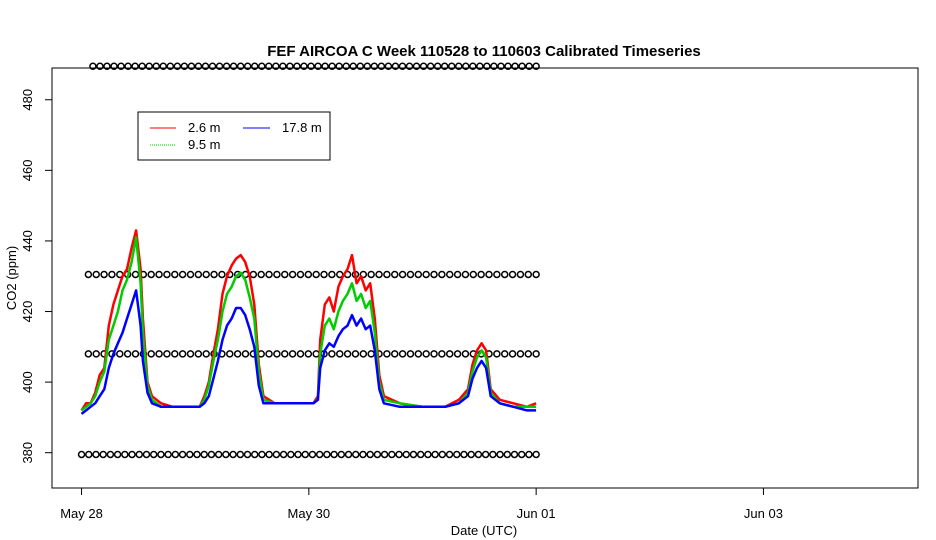 The width and height of the screenshot is (936, 540). What do you see at coordinates (763, 513) in the screenshot?
I see `x-tick-label: Jun 03` at bounding box center [763, 513].